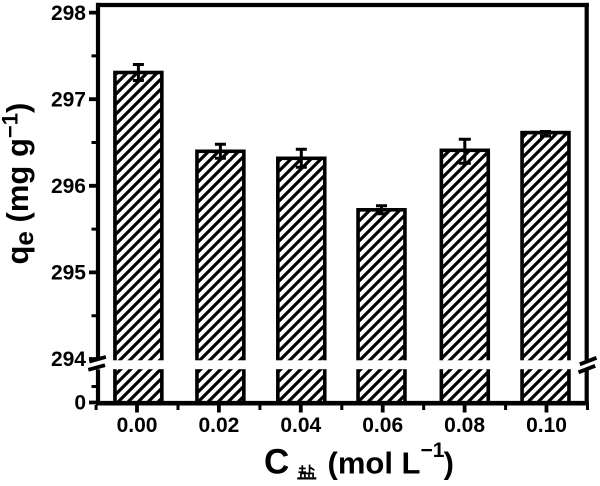  Describe the element at coordinates (68, 13) in the screenshot. I see `svg-text: 298` at that location.